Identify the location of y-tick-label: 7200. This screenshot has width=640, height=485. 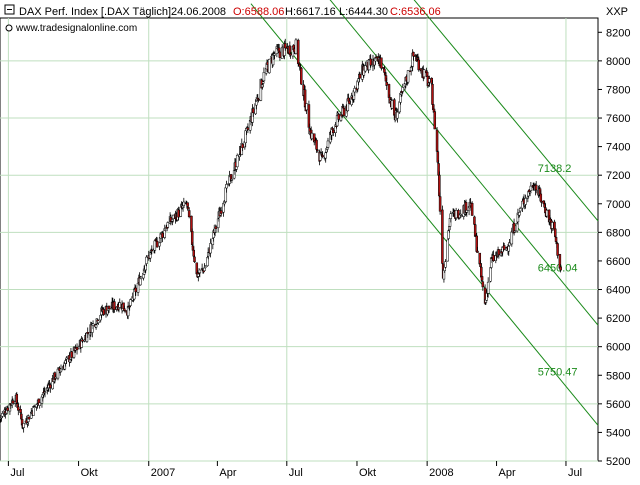
(618, 176).